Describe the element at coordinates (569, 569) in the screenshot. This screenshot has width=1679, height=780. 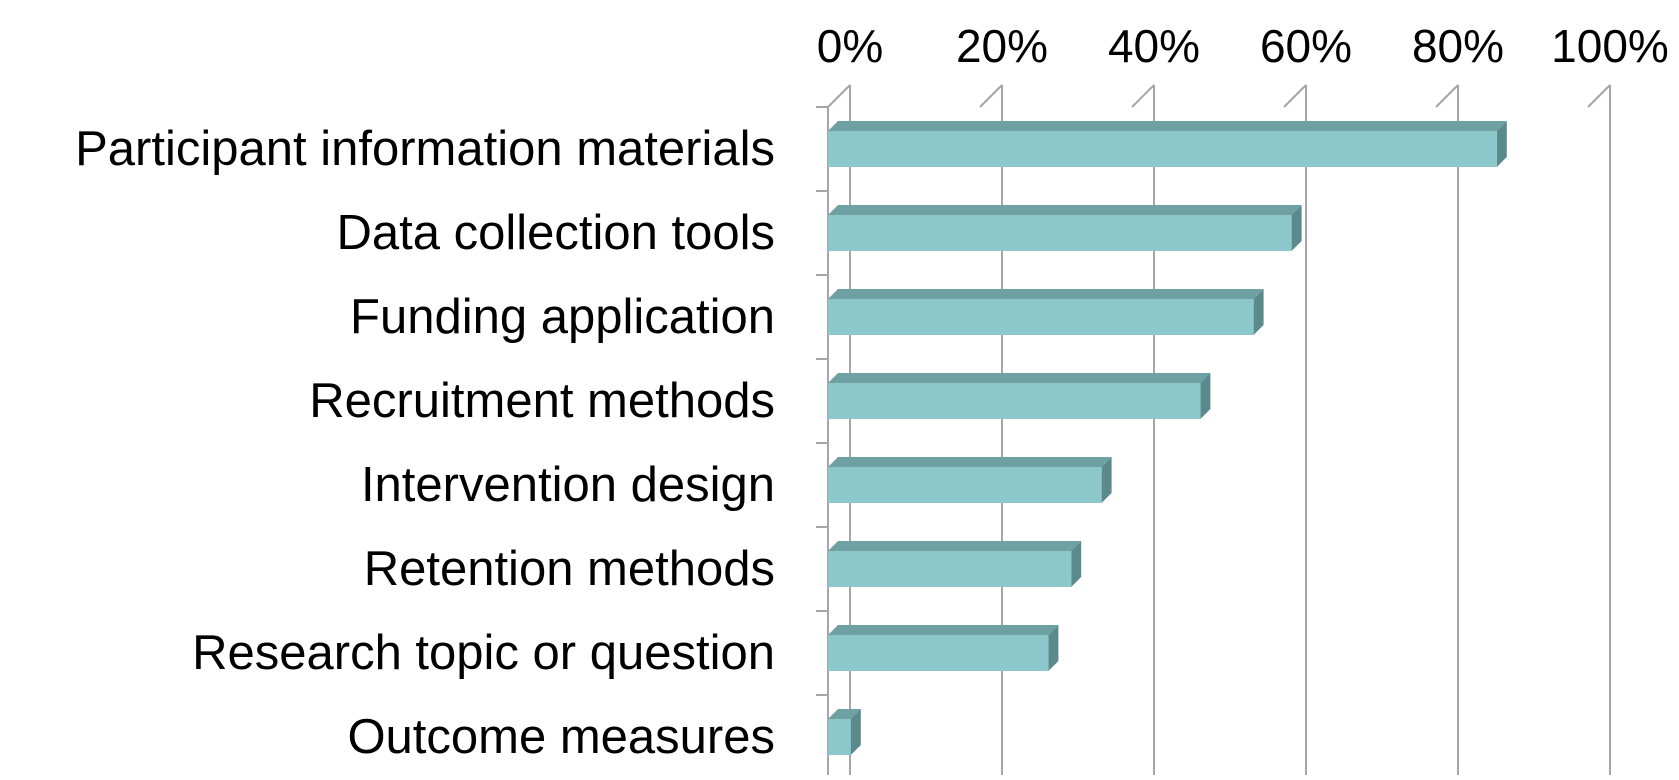
I see `category-label: Retention methods` at that location.